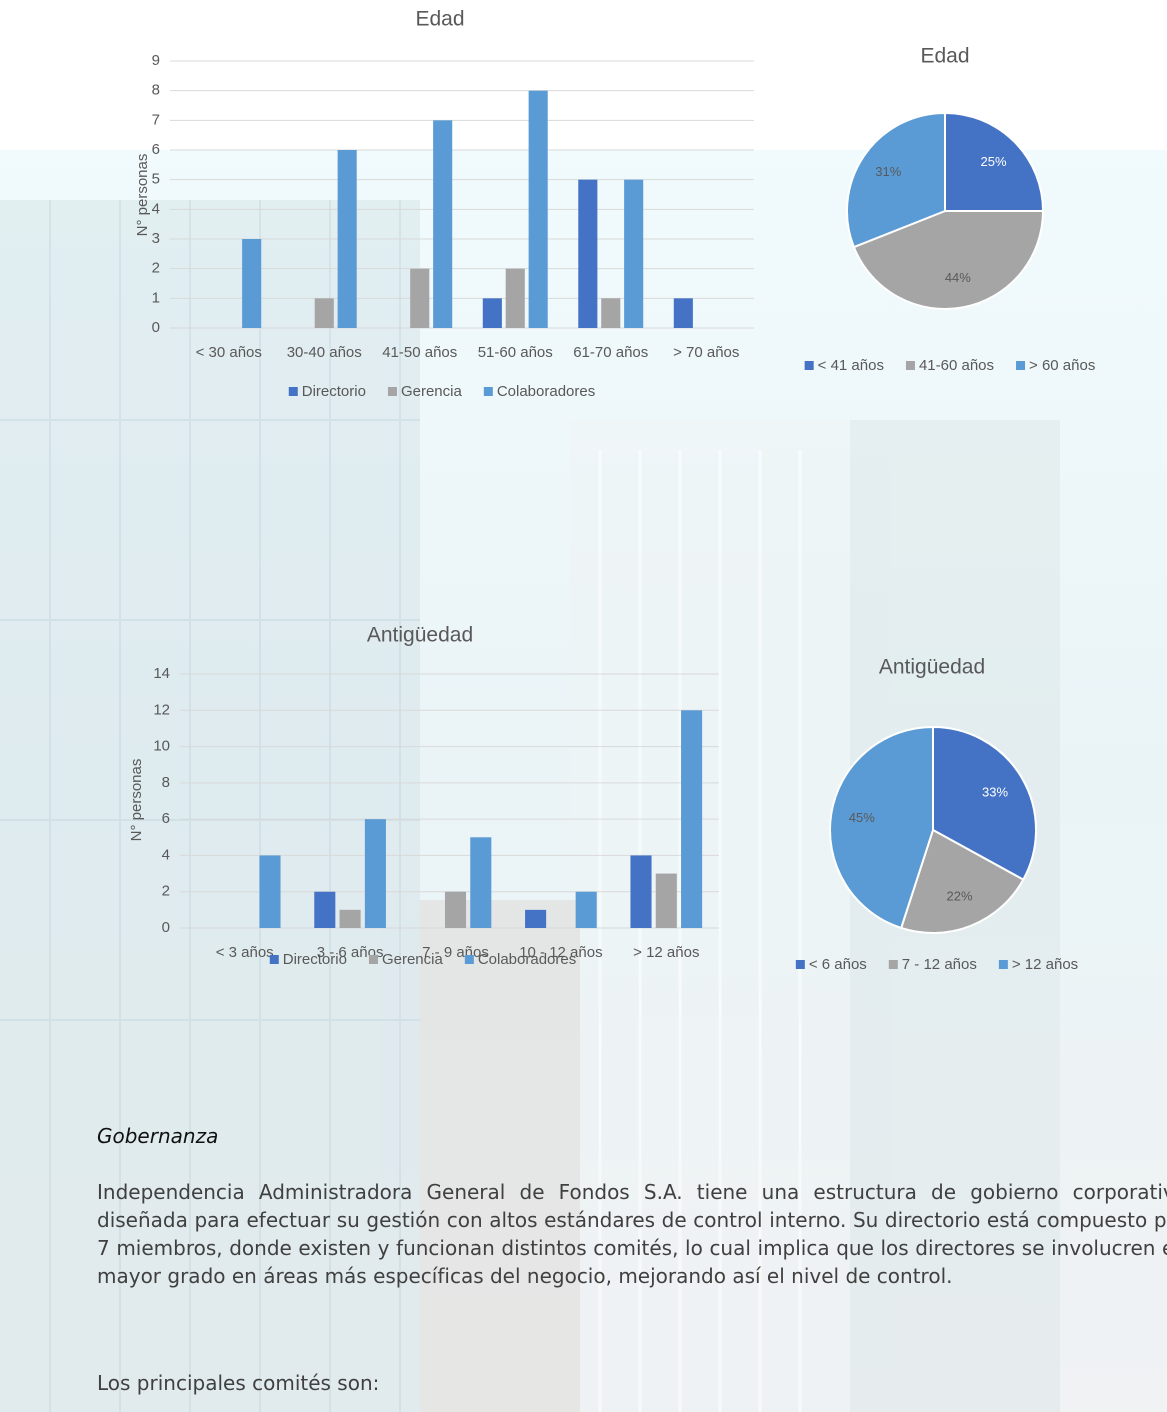 The width and height of the screenshot is (1167, 1412). Describe the element at coordinates (666, 952) in the screenshot. I see `x-tick-label: > 12 años` at that location.